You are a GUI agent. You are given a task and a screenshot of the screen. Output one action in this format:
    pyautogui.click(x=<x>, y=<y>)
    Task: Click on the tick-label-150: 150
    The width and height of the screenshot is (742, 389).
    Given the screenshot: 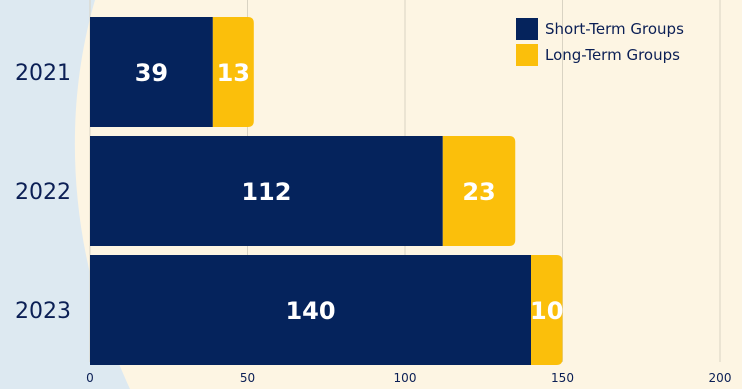 What is the action you would take?
    pyautogui.click(x=562, y=378)
    